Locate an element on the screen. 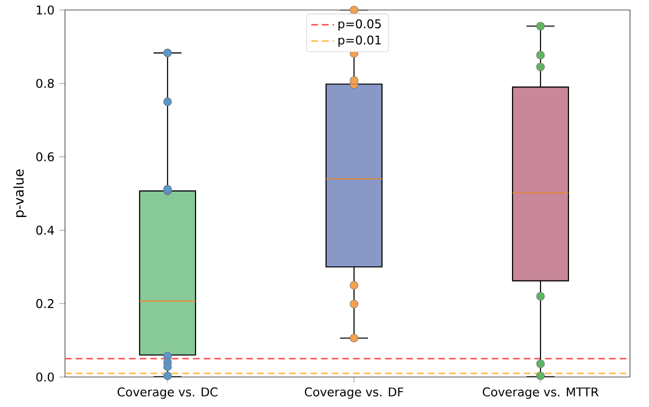  y-tick-label: 1.0 is located at coordinates (45, 10).